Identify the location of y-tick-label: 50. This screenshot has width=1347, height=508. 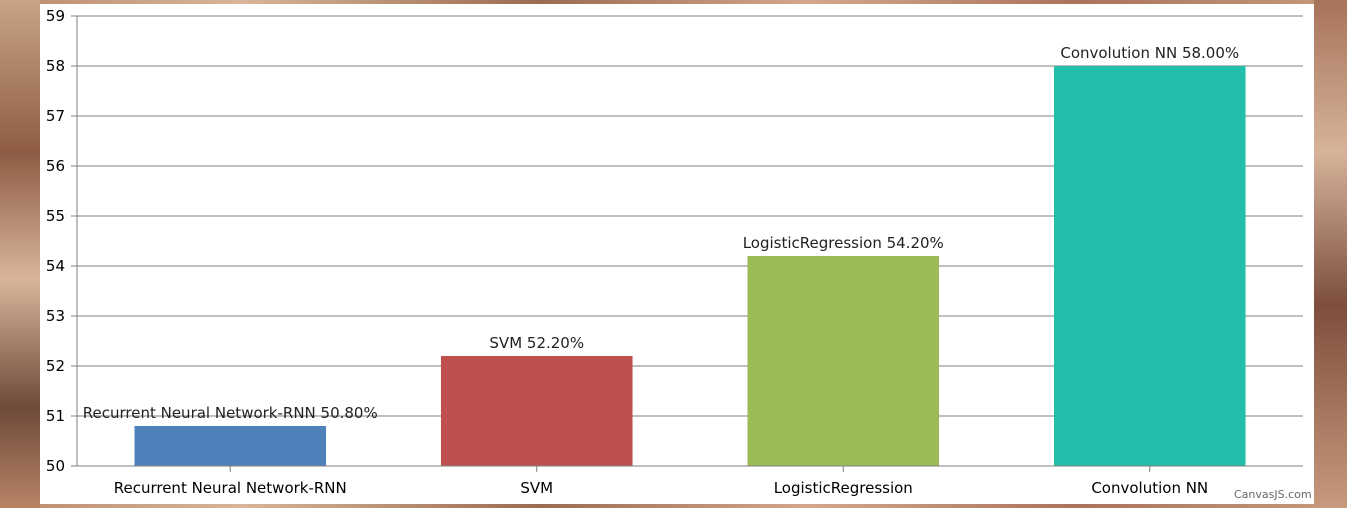
(55, 466).